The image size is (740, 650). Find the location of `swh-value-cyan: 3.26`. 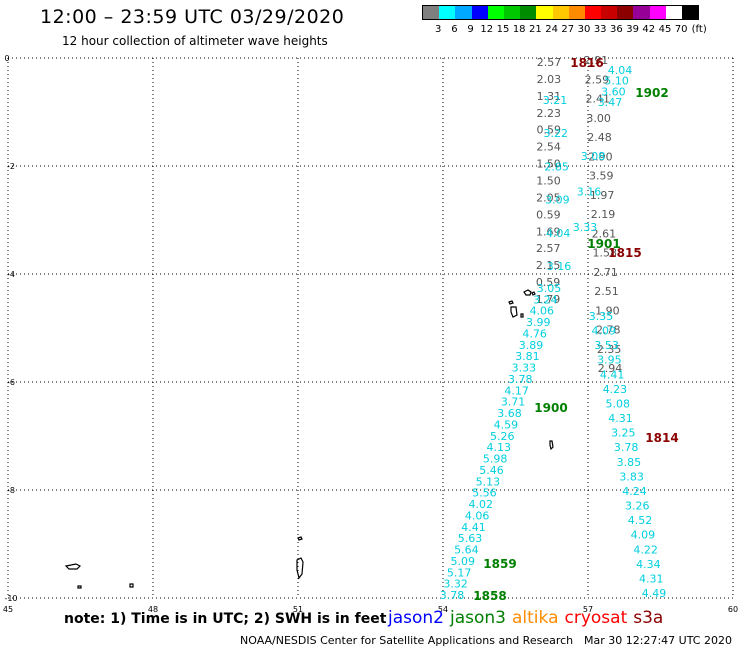

swh-value-cyan: 3.26 is located at coordinates (637, 506).